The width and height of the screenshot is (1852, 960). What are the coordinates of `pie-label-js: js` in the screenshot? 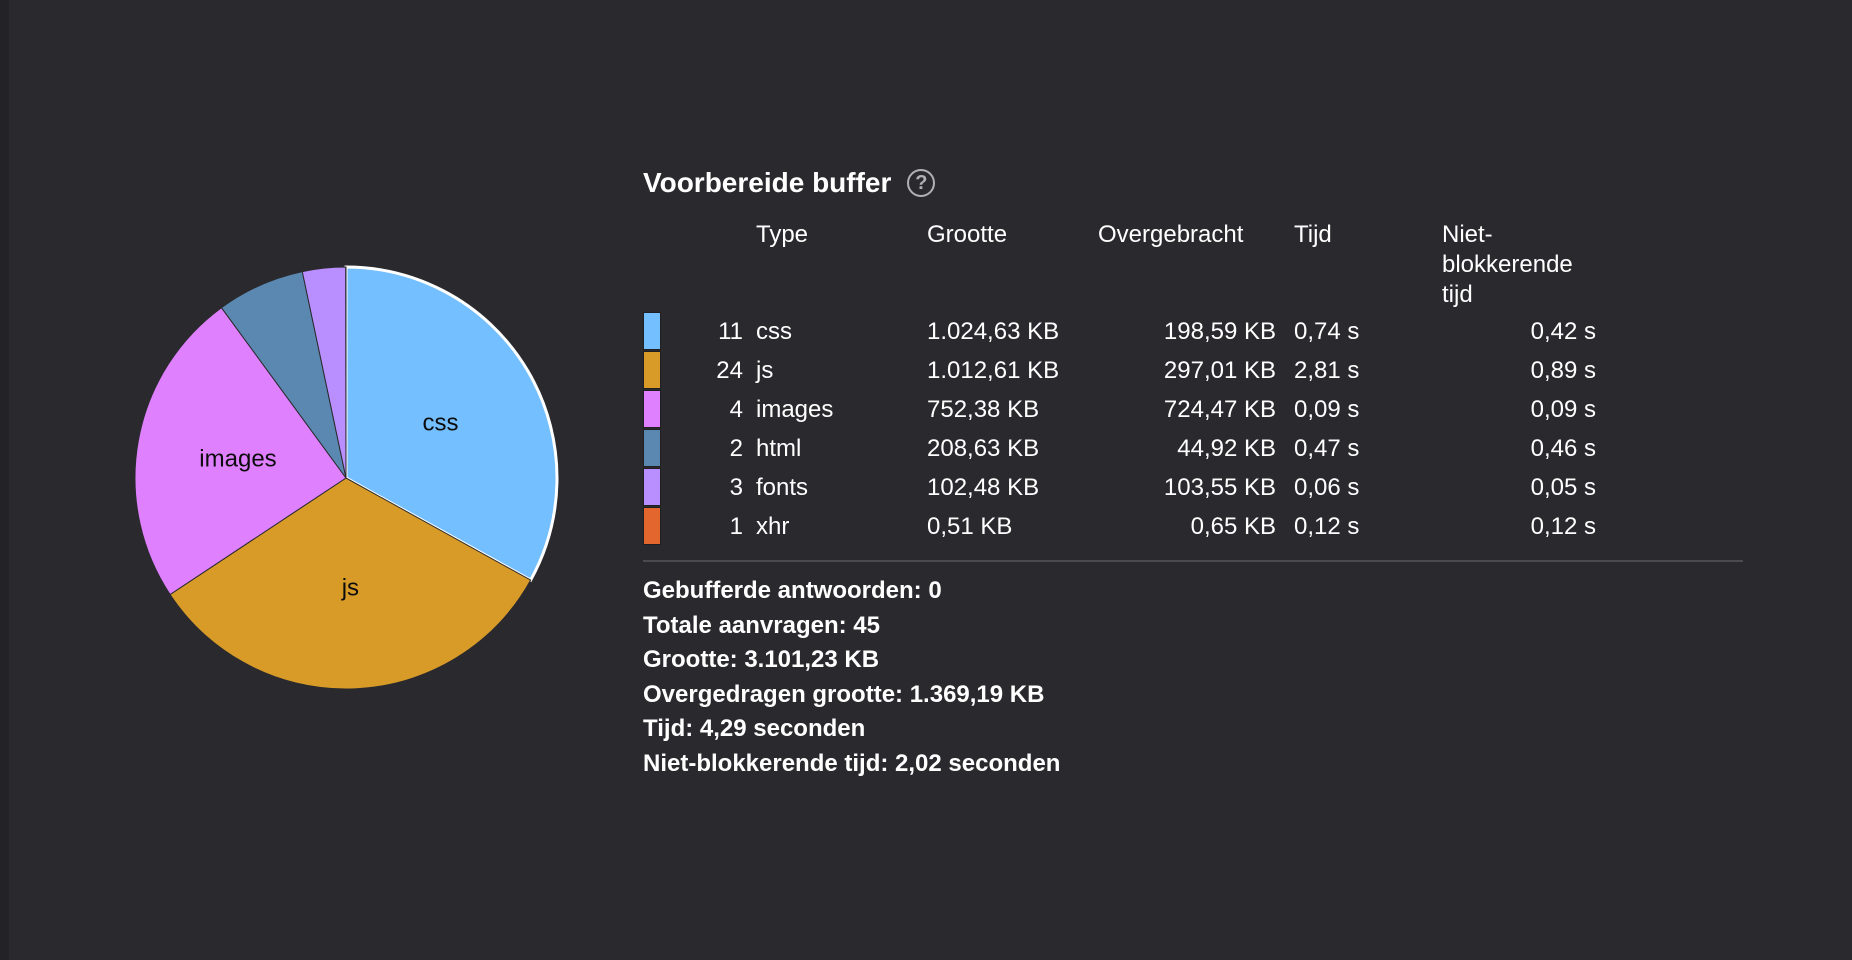 It's located at (350, 588).